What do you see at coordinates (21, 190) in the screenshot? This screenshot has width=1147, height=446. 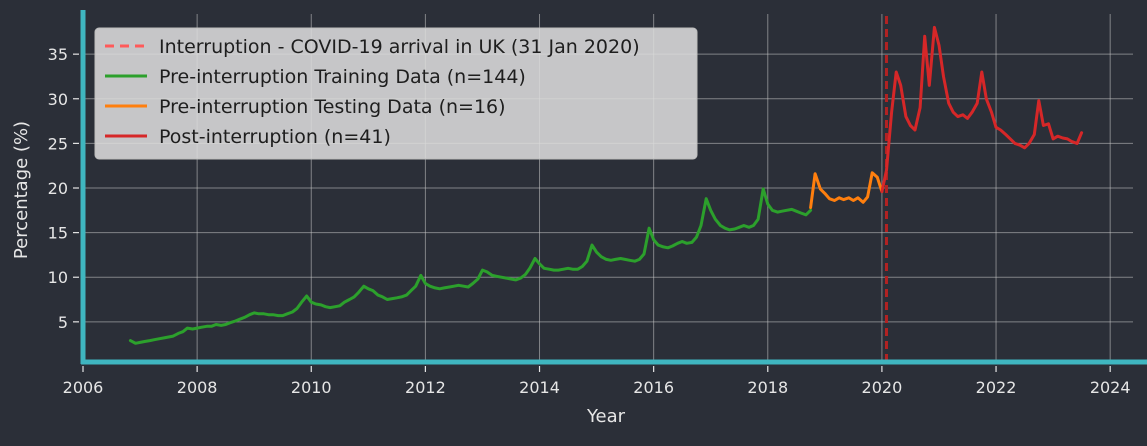 I see `y-axis-label: Percentage (%)` at bounding box center [21, 190].